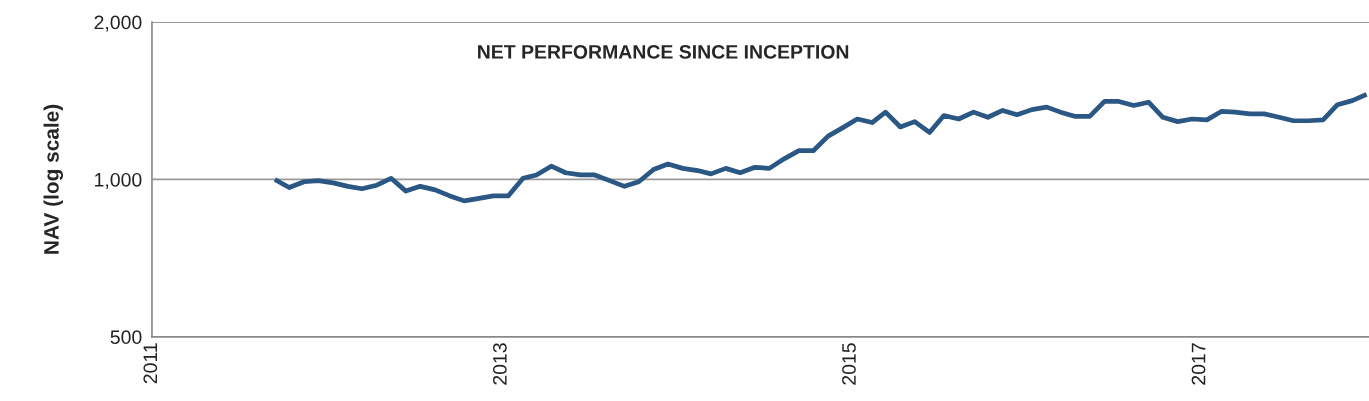 The image size is (1369, 401). What do you see at coordinates (118, 180) in the screenshot?
I see `y-tick-label: 1,000` at bounding box center [118, 180].